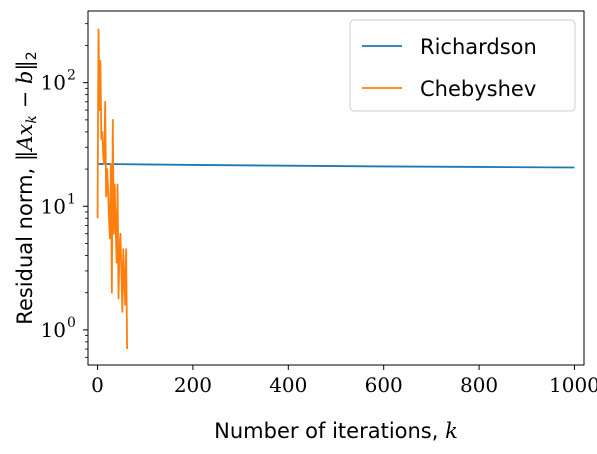 The image size is (597, 454). Describe the element at coordinates (336, 431) in the screenshot. I see `x-axis-label: Number of iterations, k` at that location.